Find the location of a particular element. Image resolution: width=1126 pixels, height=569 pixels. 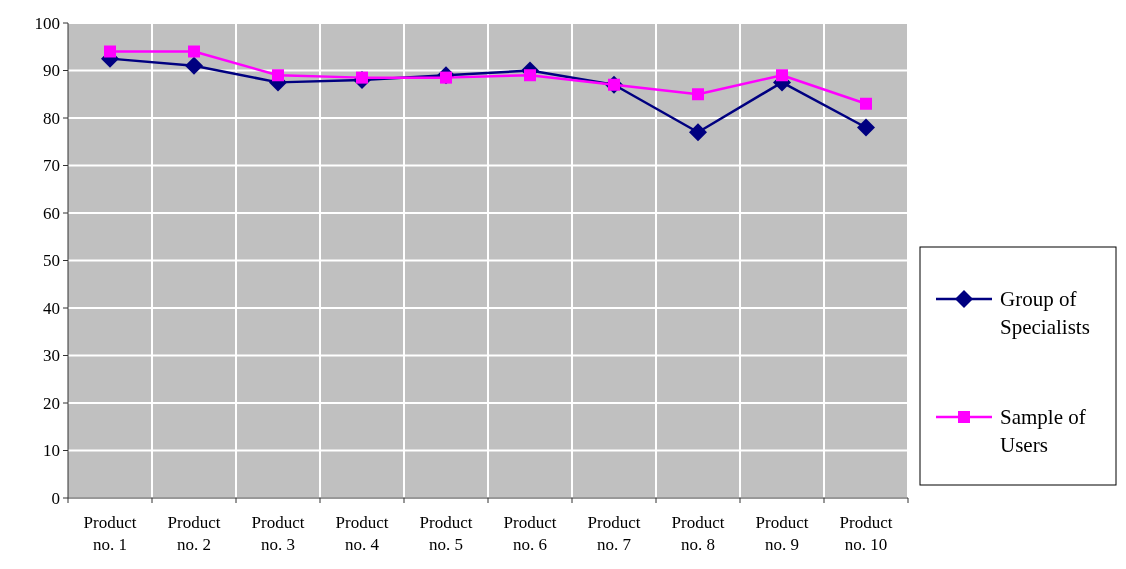

x-tick-label: Product no. 6 is located at coordinates (530, 533).